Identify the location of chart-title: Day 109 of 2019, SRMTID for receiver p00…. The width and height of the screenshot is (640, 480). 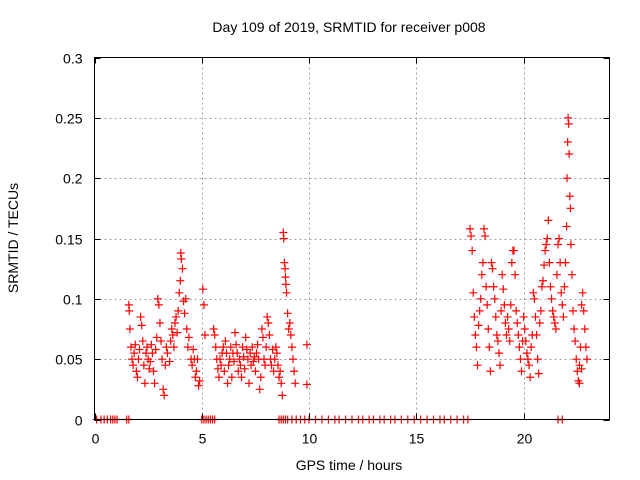
(348, 27).